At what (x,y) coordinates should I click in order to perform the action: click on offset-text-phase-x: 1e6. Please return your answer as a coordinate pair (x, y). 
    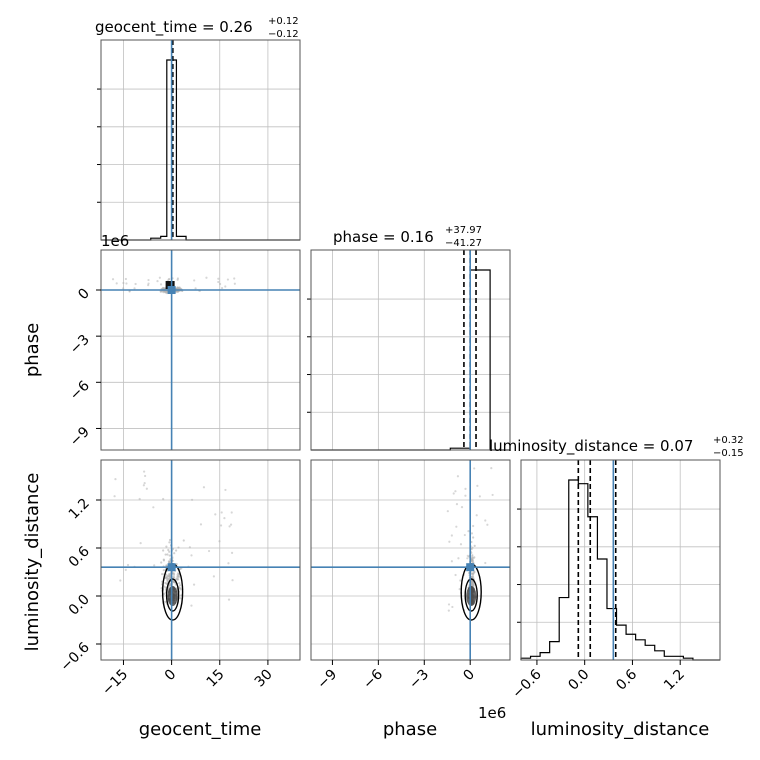
    Looking at the image, I should click on (492, 713).